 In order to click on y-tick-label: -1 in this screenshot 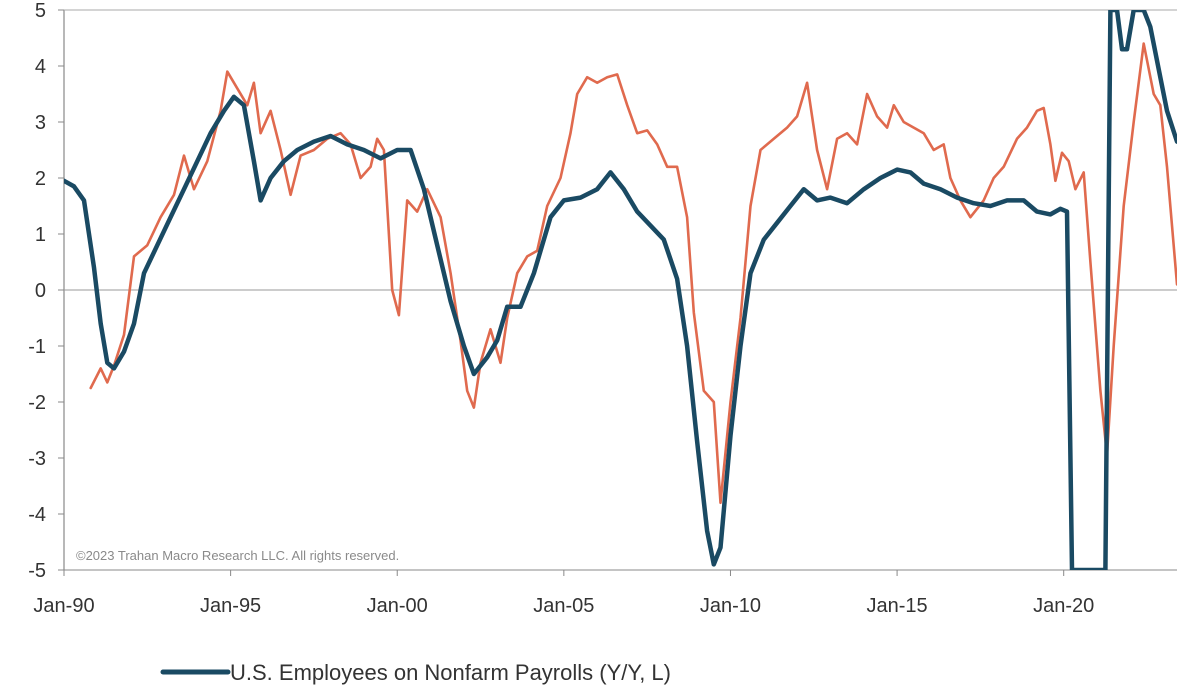, I will do `click(37, 347)`.